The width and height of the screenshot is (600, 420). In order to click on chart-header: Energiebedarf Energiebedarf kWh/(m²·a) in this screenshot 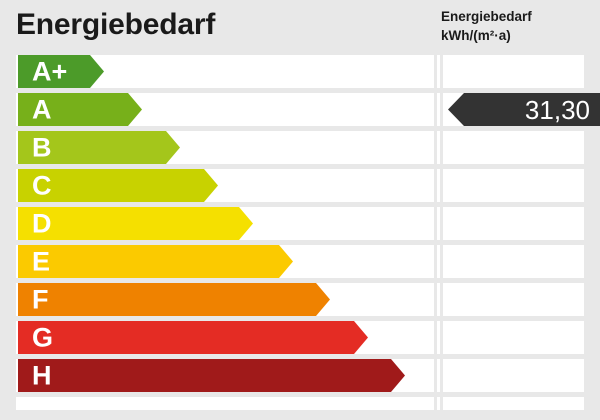, I will do `click(300, 26)`.